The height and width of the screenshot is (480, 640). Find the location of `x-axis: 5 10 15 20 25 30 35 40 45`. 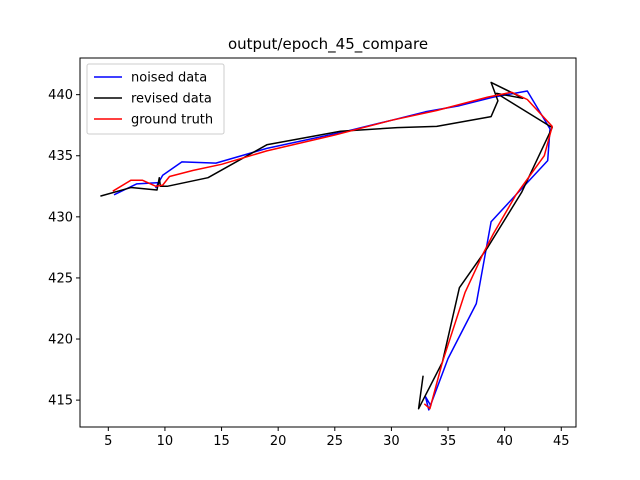

x-axis: 5 10 15 20 25 30 35 40 45 is located at coordinates (337, 438).